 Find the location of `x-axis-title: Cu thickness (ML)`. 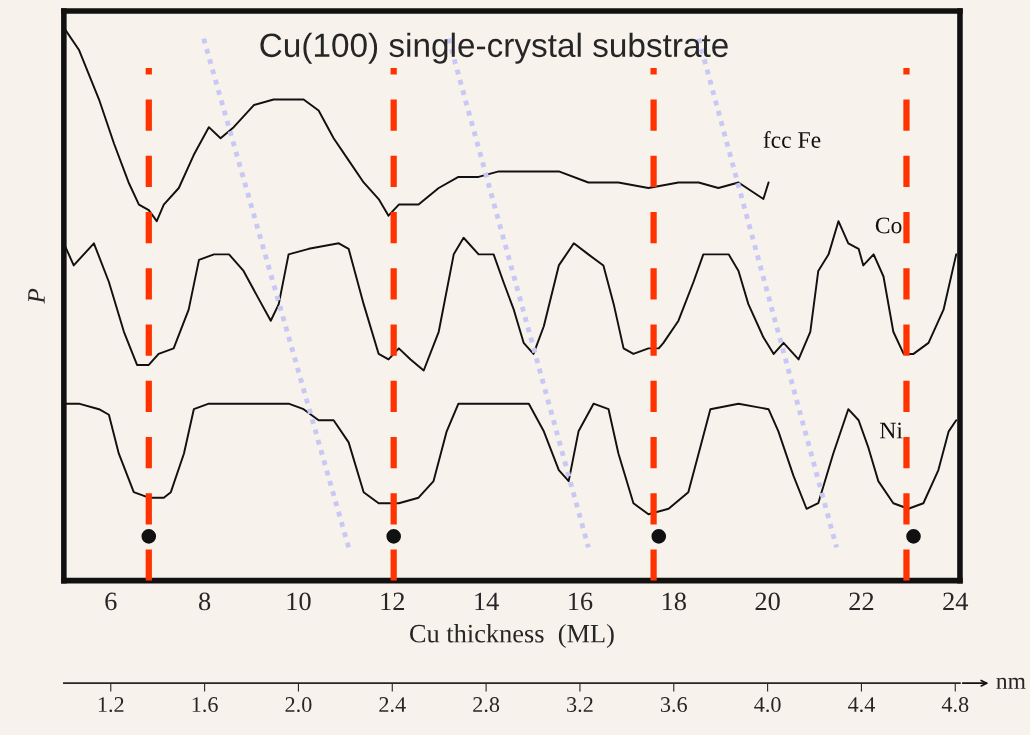

x-axis-title: Cu thickness (ML) is located at coordinates (512, 636).